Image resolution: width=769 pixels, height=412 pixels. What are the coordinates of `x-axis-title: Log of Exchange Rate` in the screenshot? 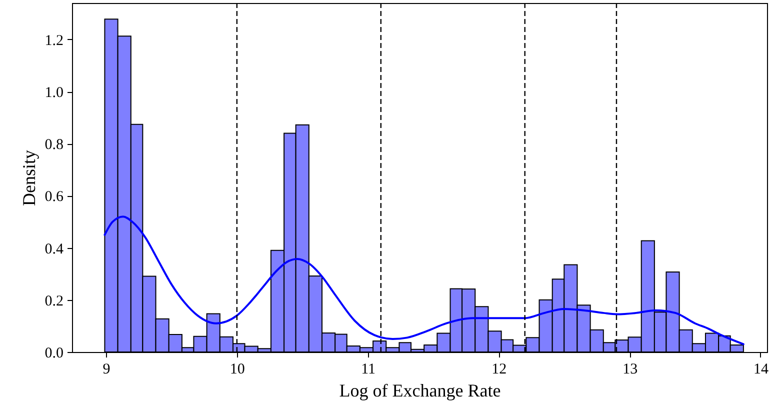 It's located at (420, 390).